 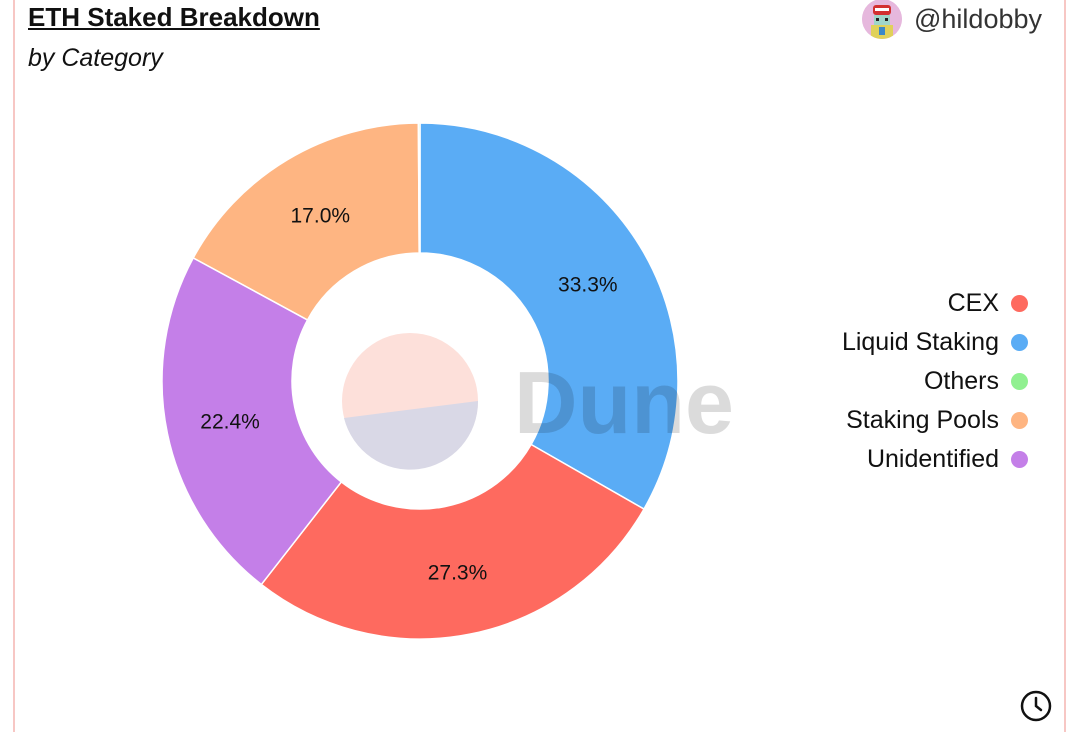 I want to click on slice-others, so click(x=419, y=188).